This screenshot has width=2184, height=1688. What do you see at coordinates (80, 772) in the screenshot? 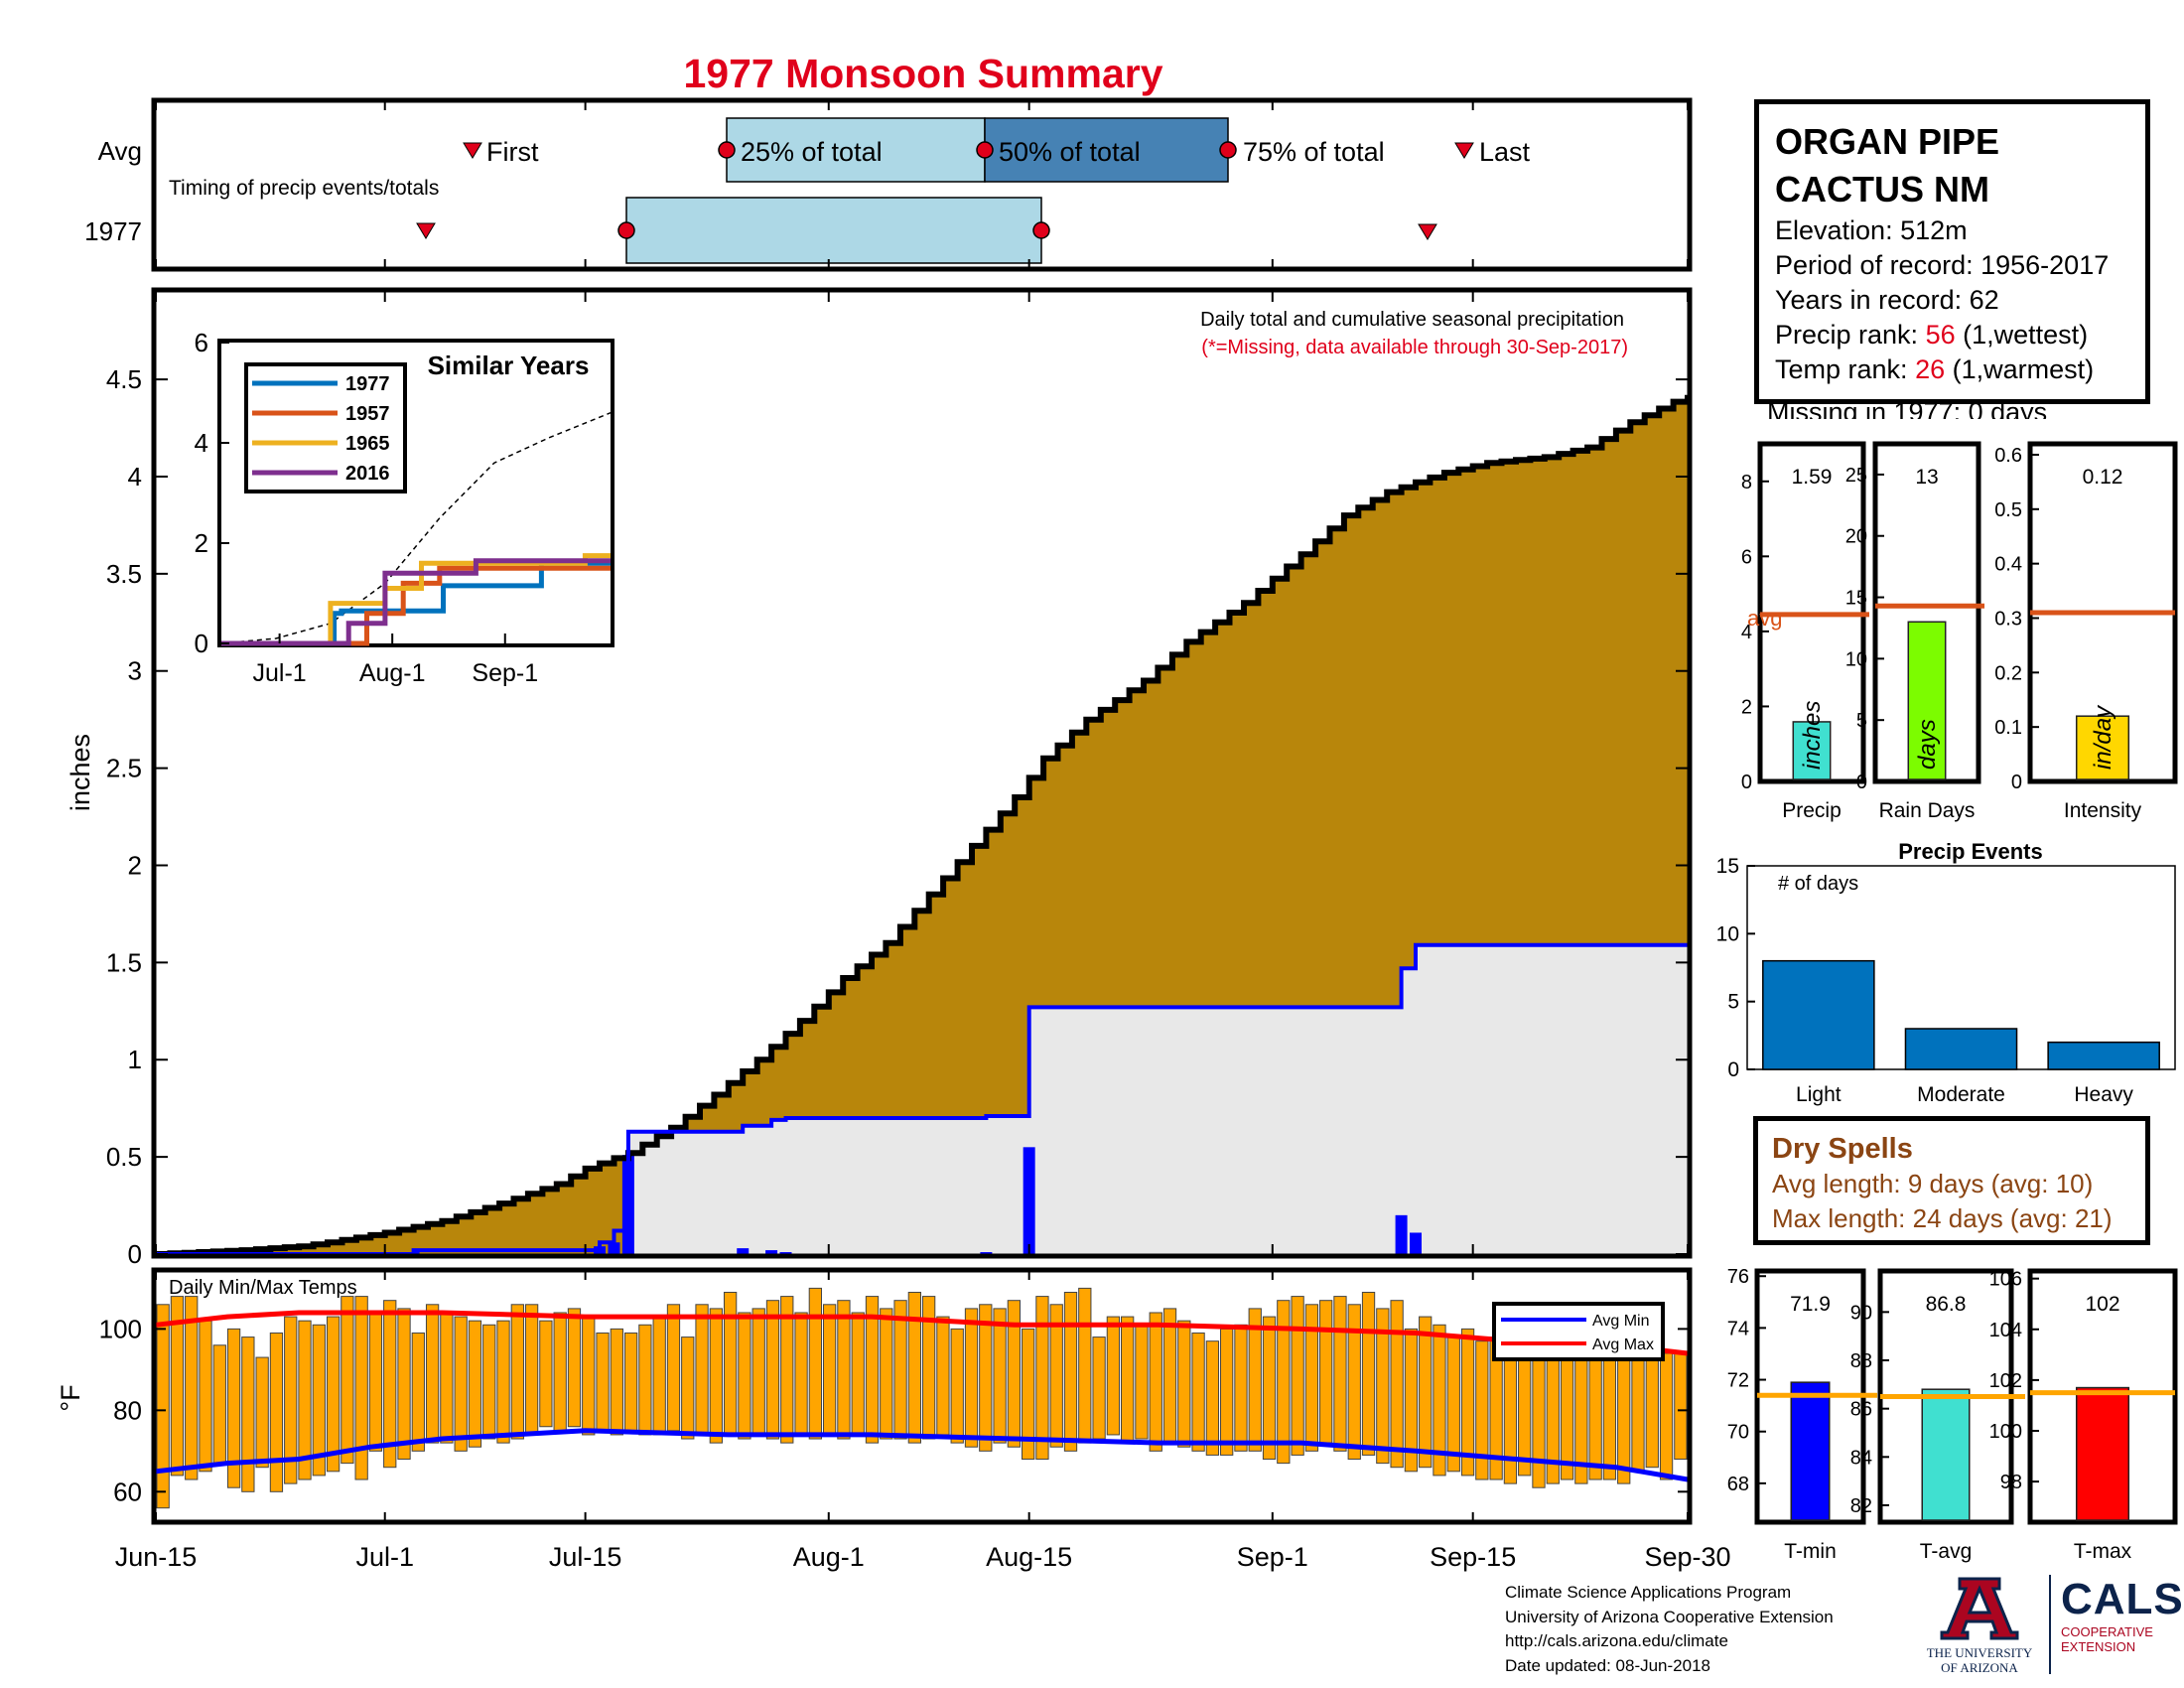
I see `main-y-axis-label: inches` at bounding box center [80, 772].